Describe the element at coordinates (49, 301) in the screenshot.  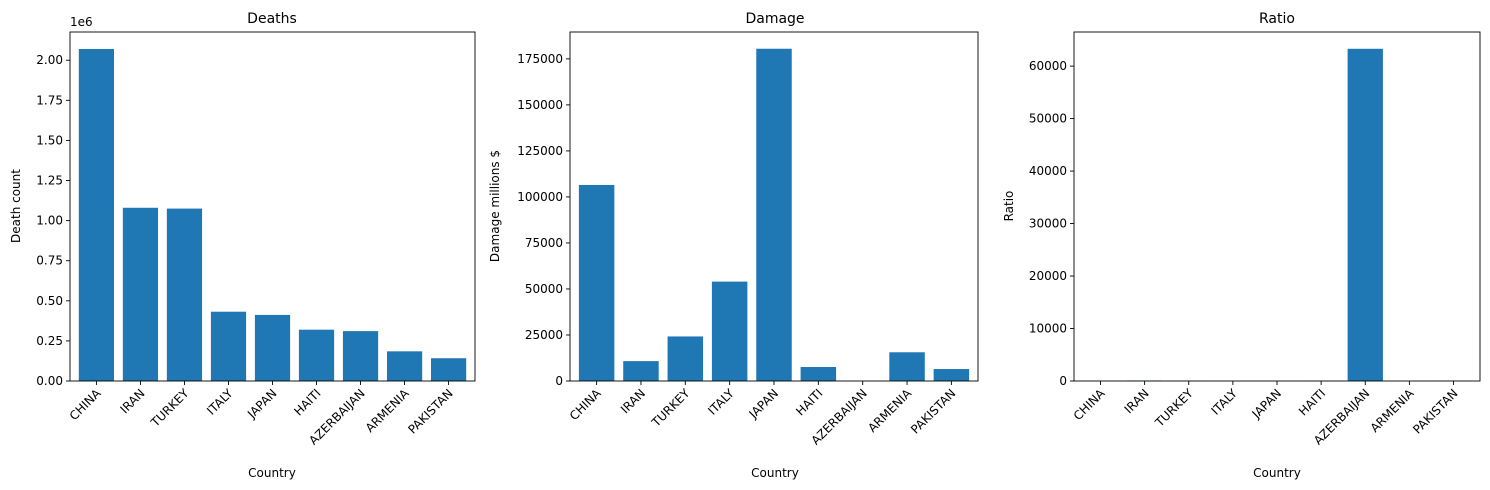
I see `y-tick-label: 0.50` at that location.